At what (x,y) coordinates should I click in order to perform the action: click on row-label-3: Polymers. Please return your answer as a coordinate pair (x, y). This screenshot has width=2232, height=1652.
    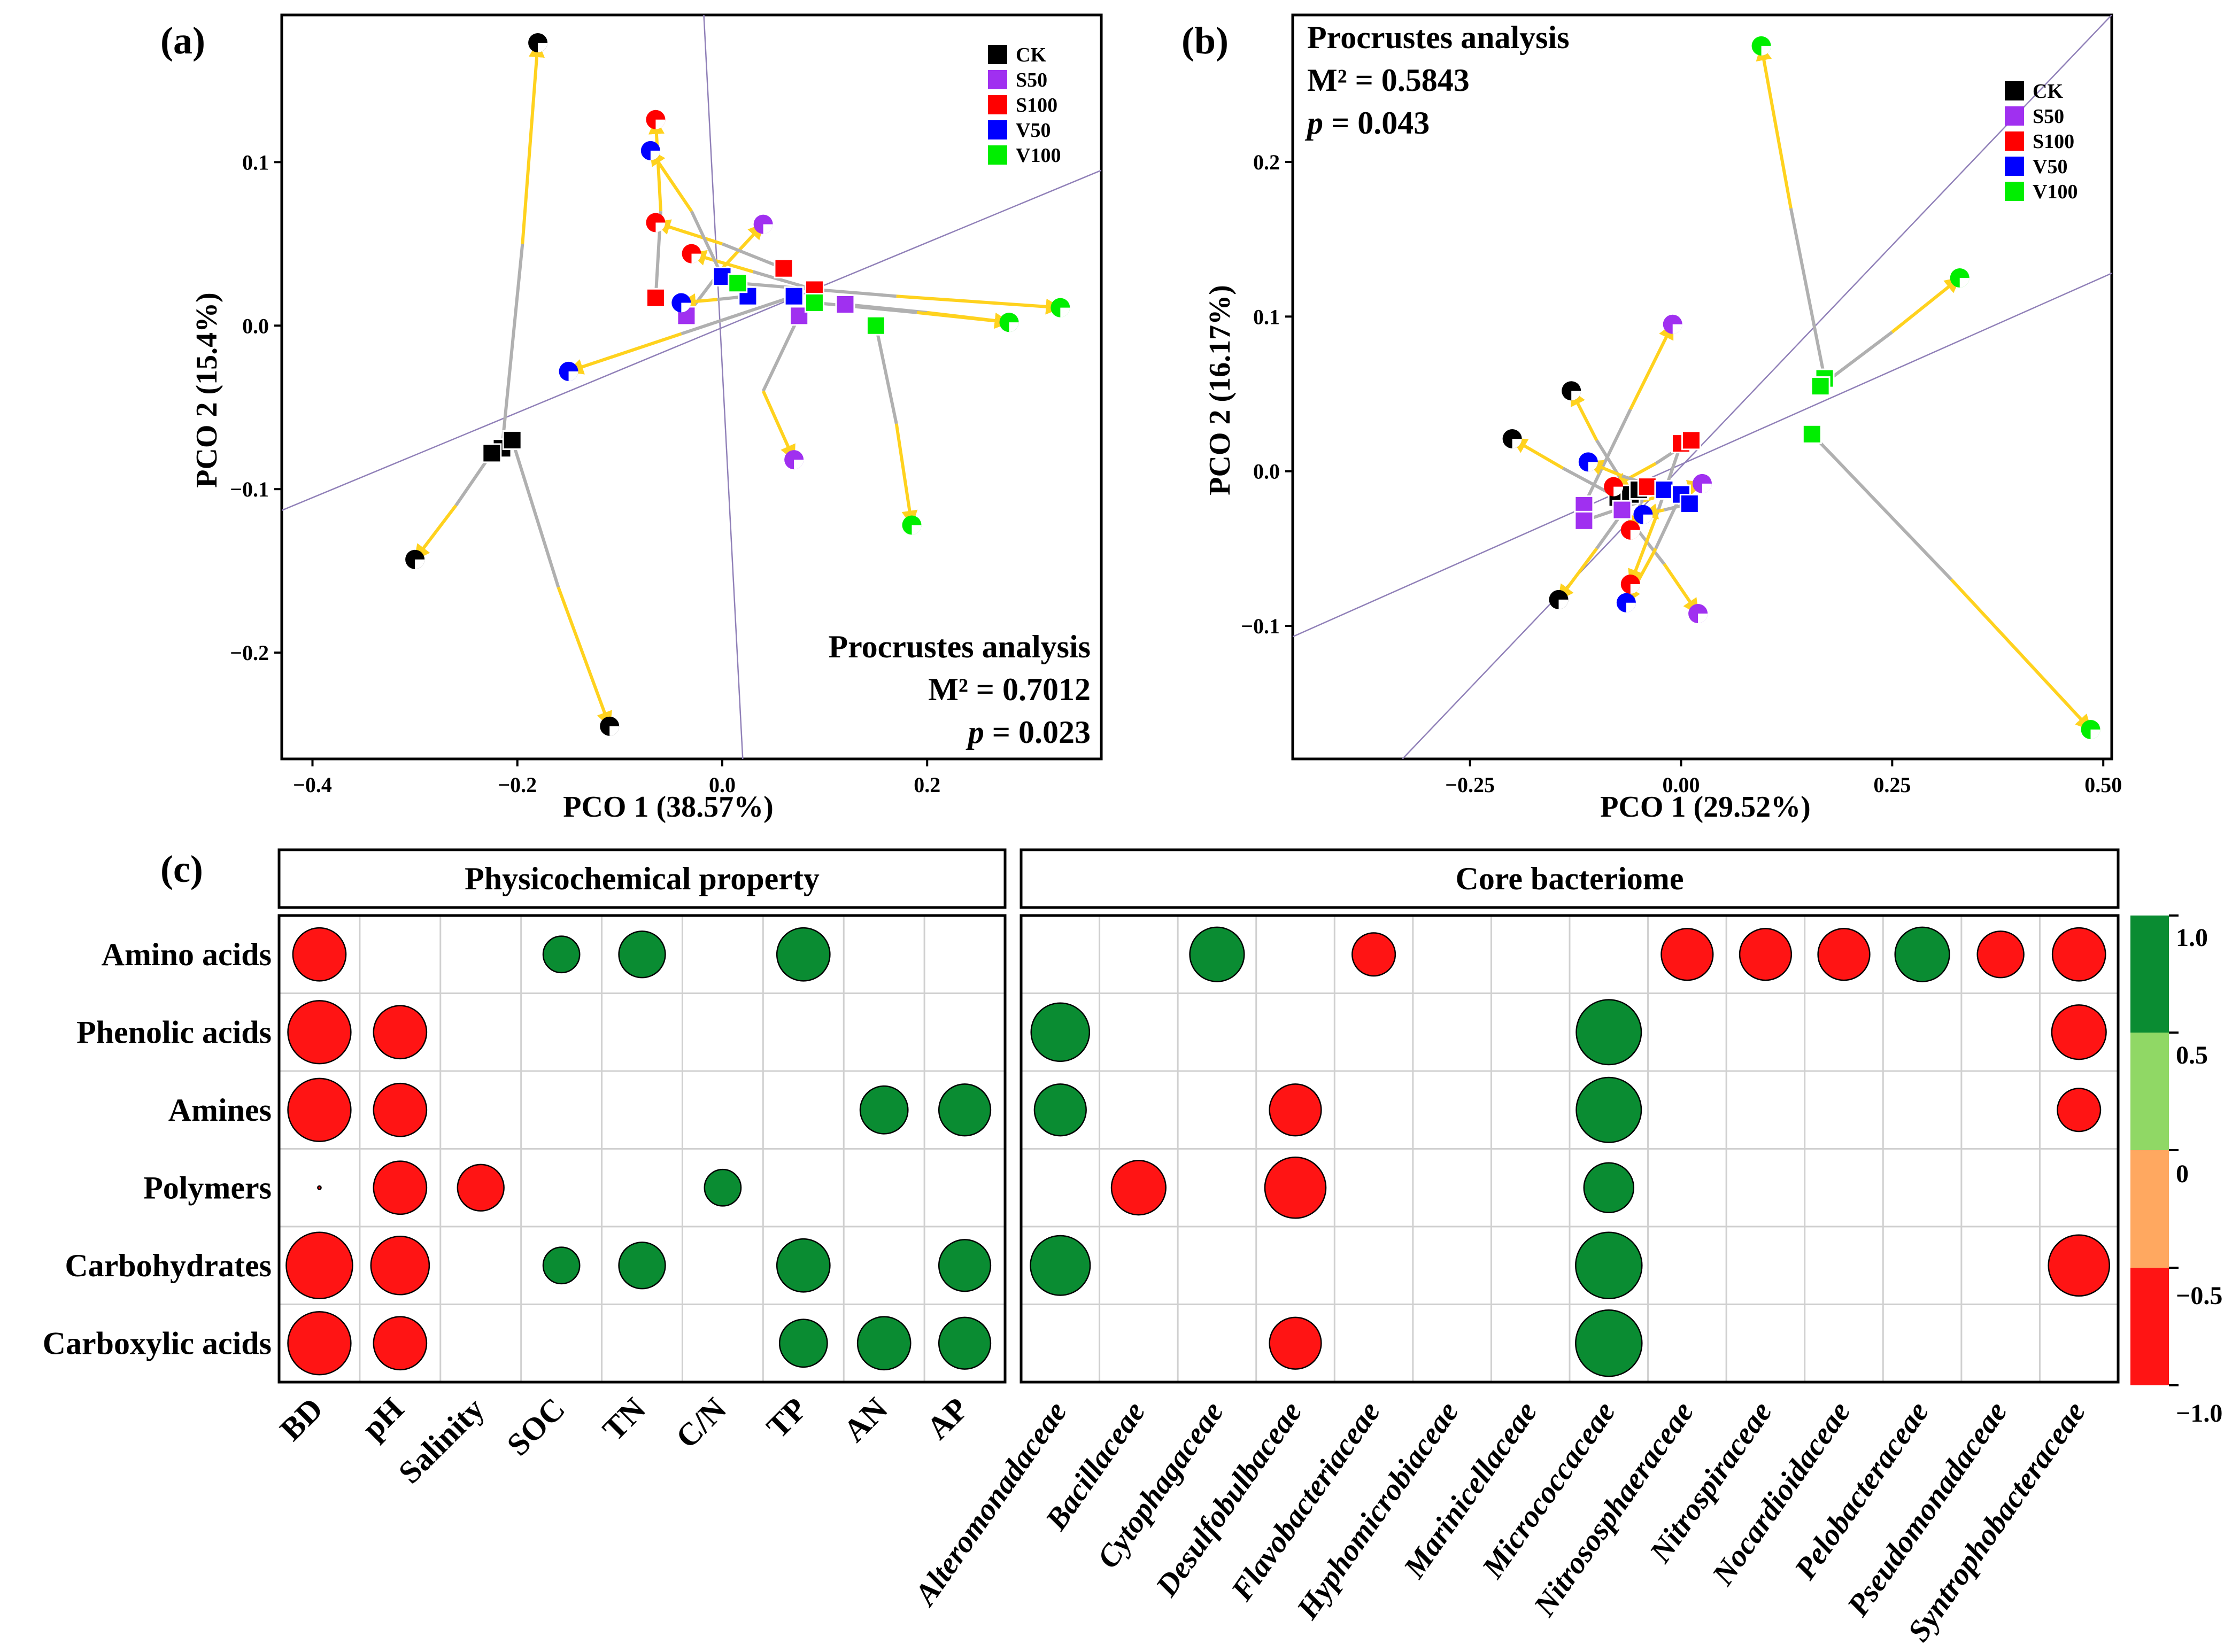
    Looking at the image, I should click on (207, 1187).